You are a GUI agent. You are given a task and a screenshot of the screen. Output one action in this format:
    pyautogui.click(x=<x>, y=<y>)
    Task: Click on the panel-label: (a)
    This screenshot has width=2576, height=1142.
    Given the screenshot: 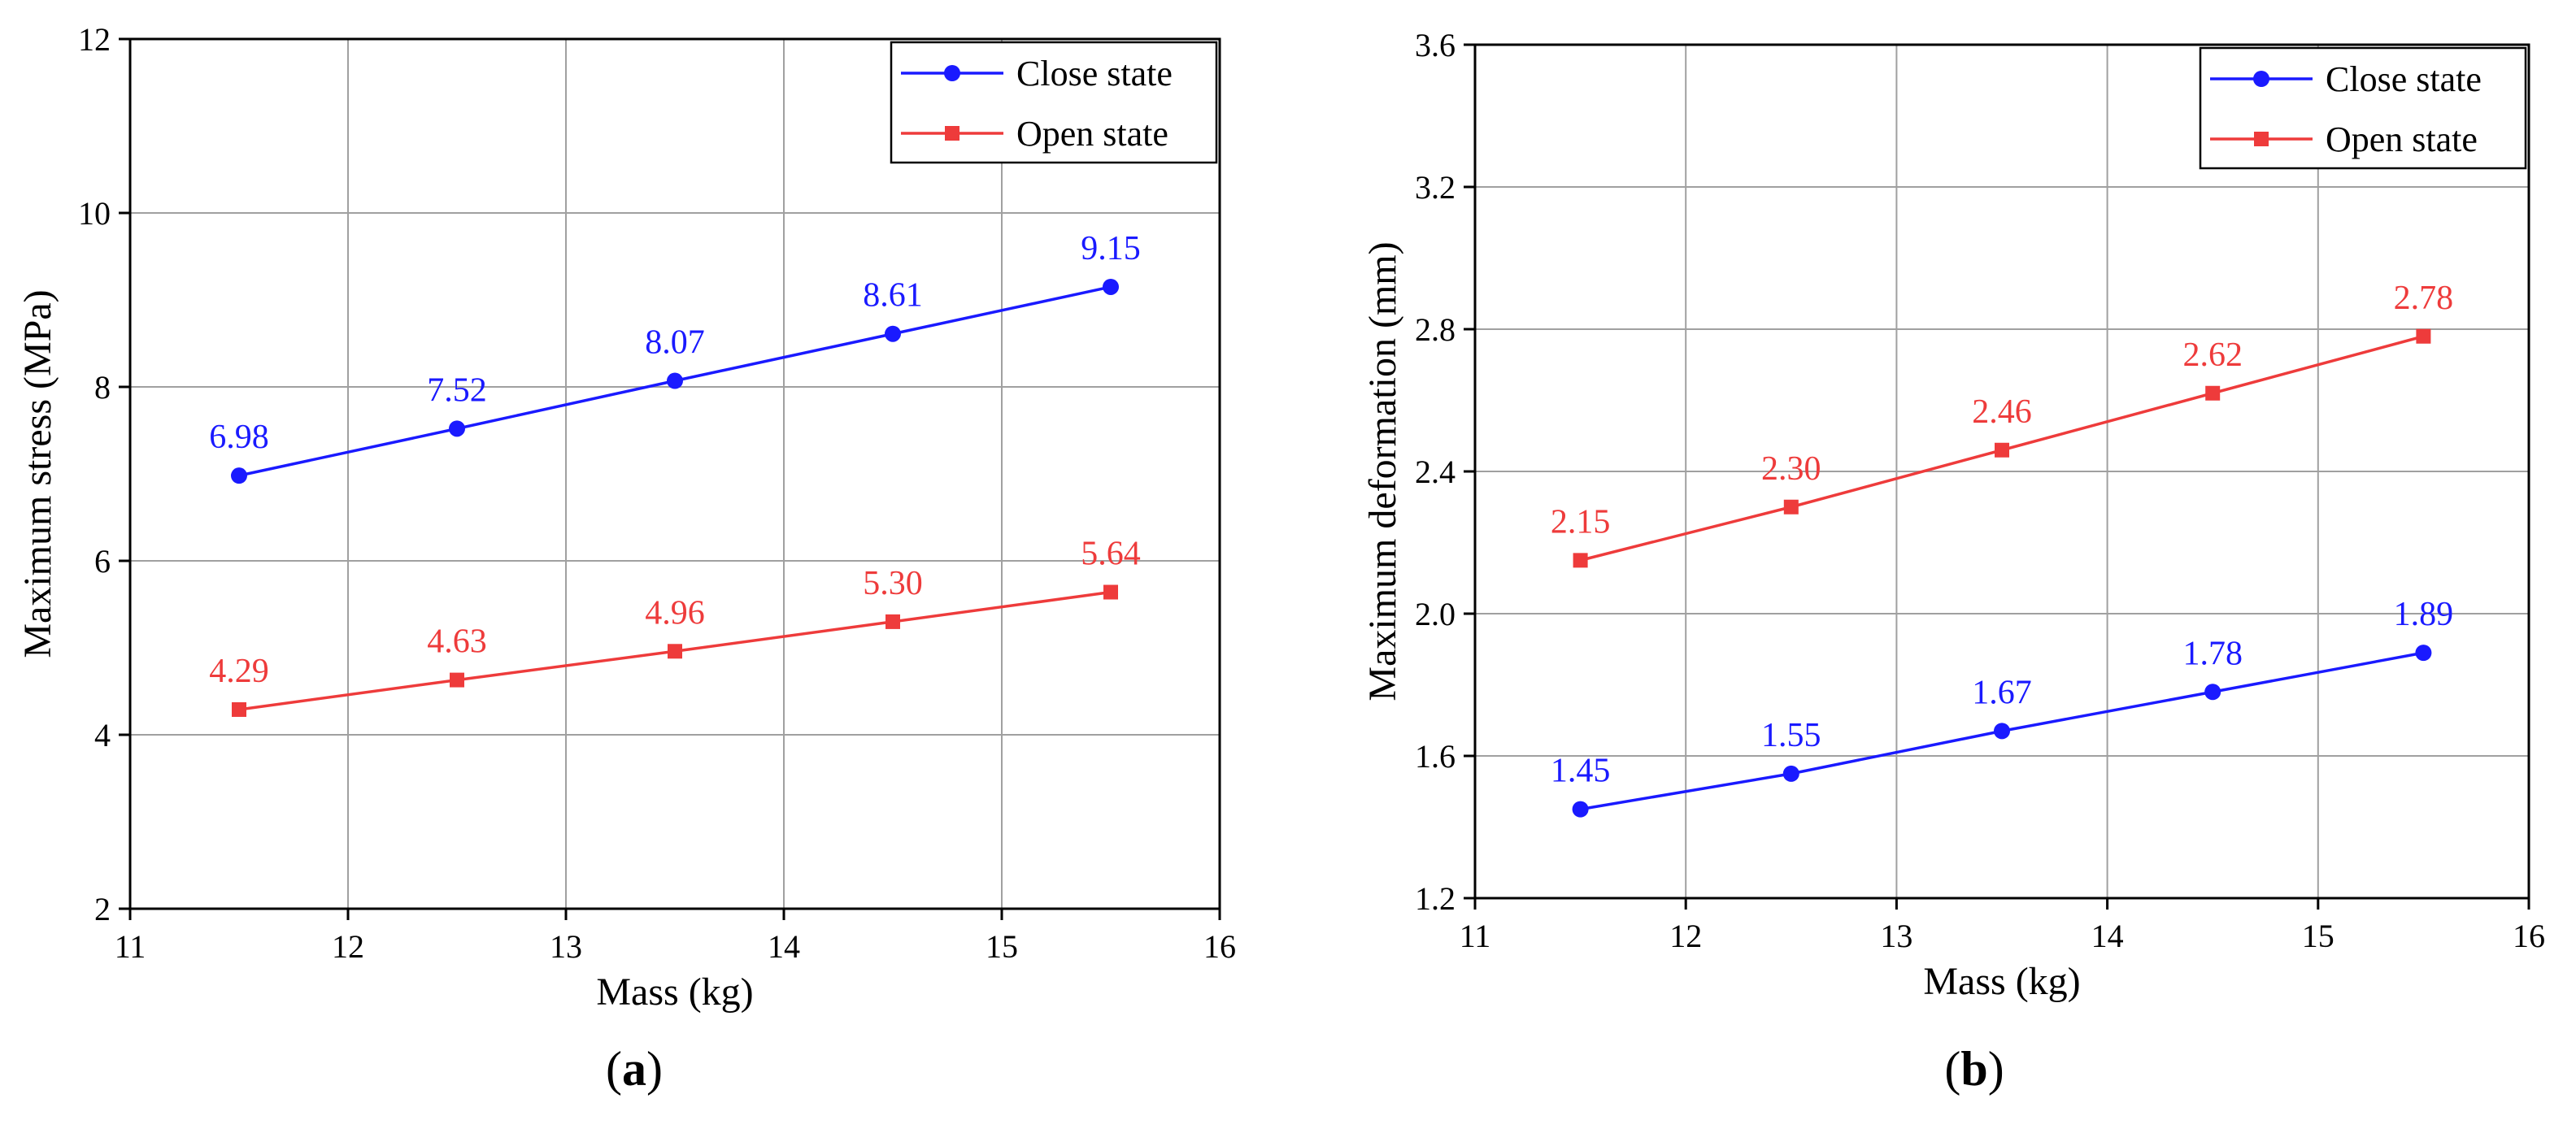 What is the action you would take?
    pyautogui.click(x=635, y=1069)
    